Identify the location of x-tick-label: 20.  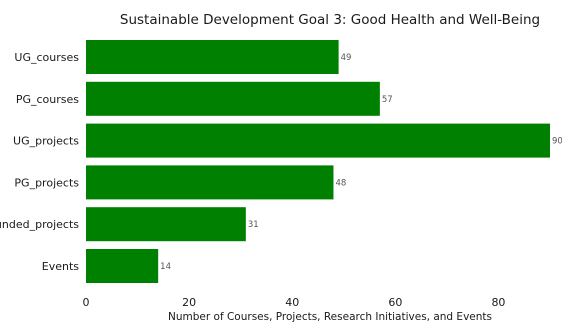
(189, 302).